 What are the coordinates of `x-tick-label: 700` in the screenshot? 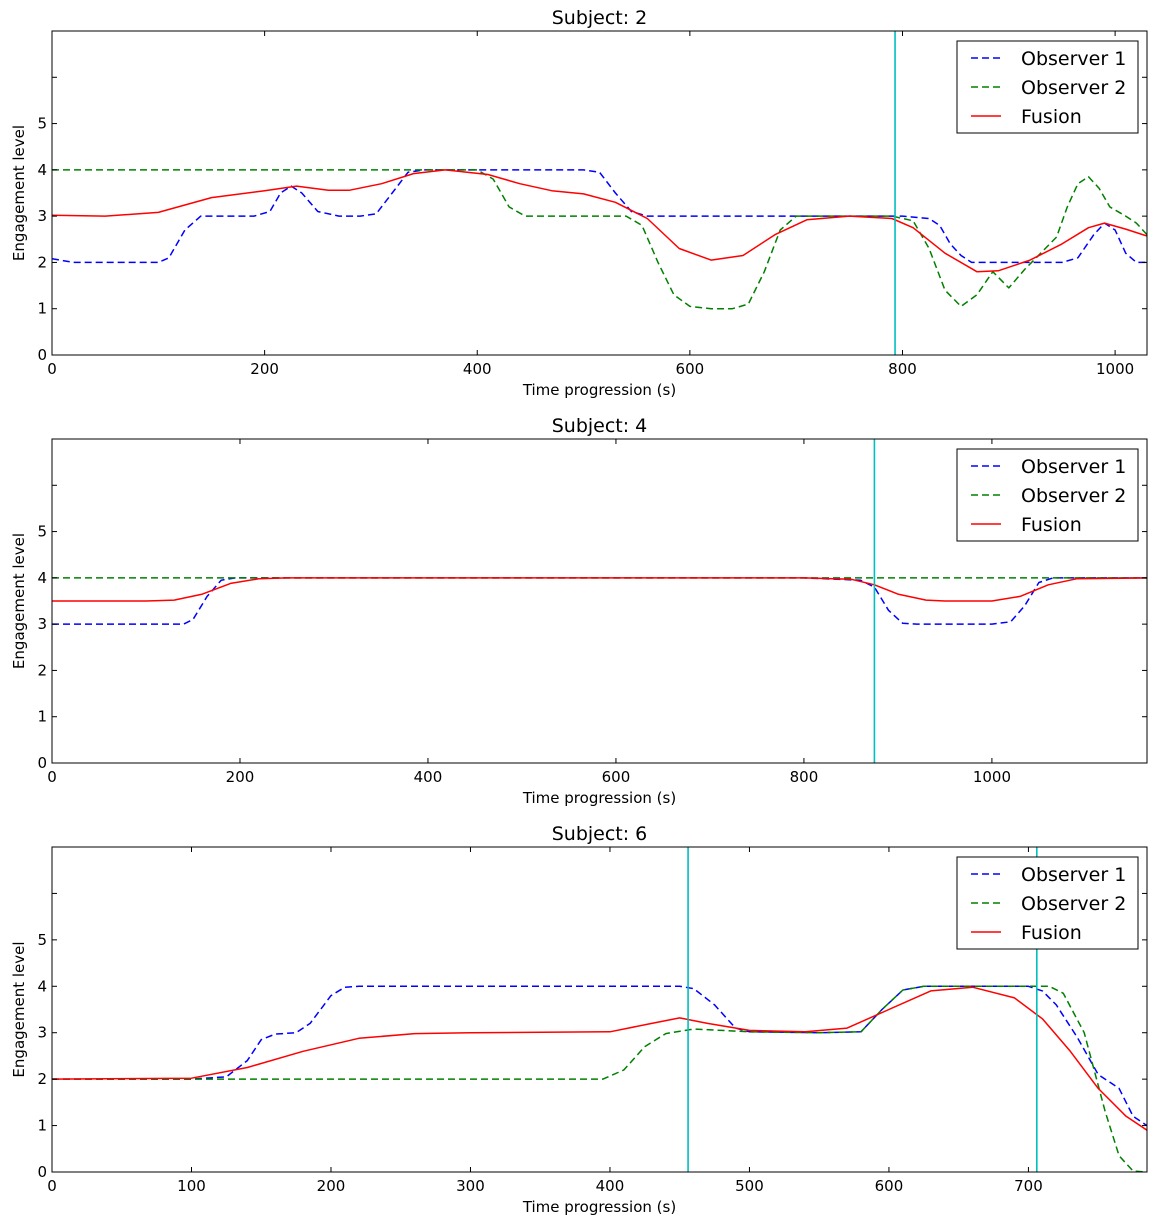 It's located at (1028, 1186).